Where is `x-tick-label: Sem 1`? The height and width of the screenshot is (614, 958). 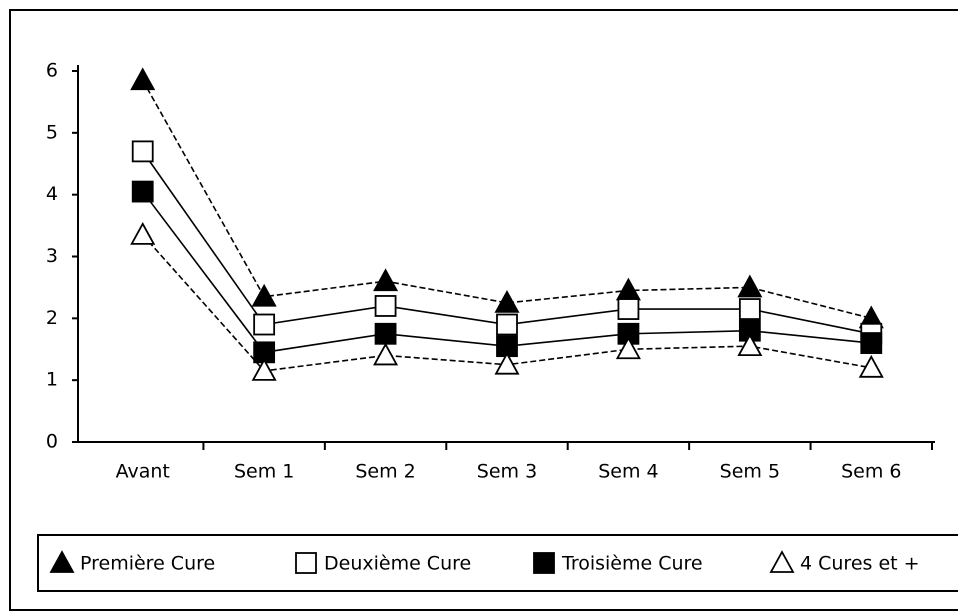
x-tick-label: Sem 1 is located at coordinates (264, 472).